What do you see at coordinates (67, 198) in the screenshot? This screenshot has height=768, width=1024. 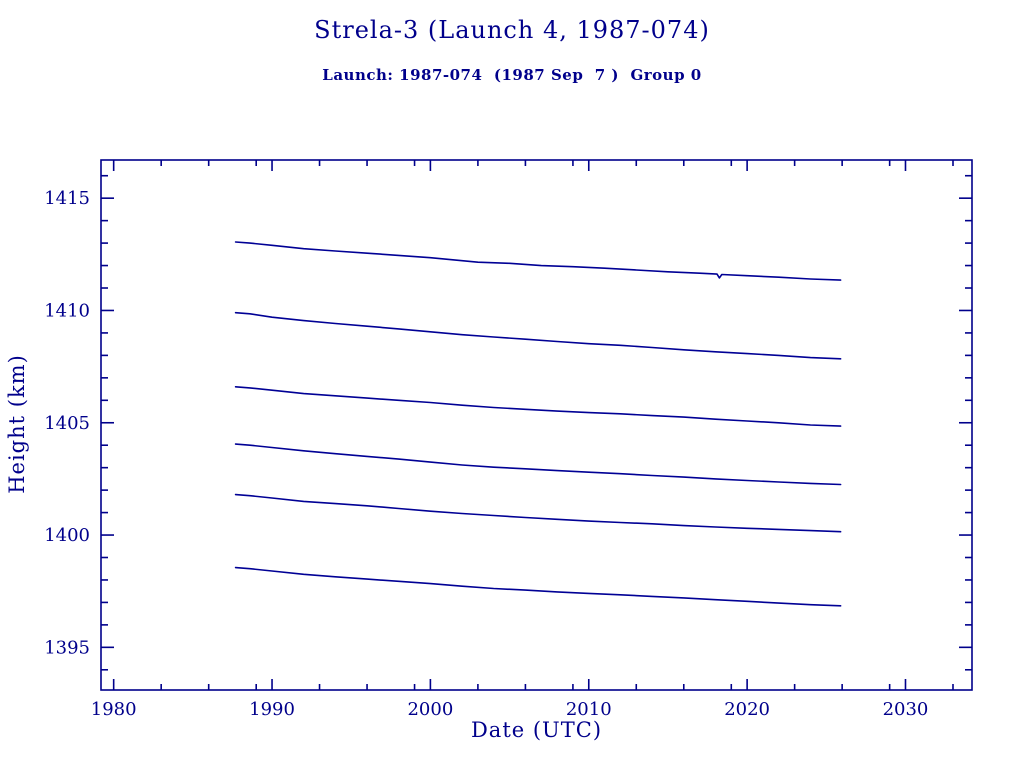 I see `y-tick-label: 1415` at bounding box center [67, 198].